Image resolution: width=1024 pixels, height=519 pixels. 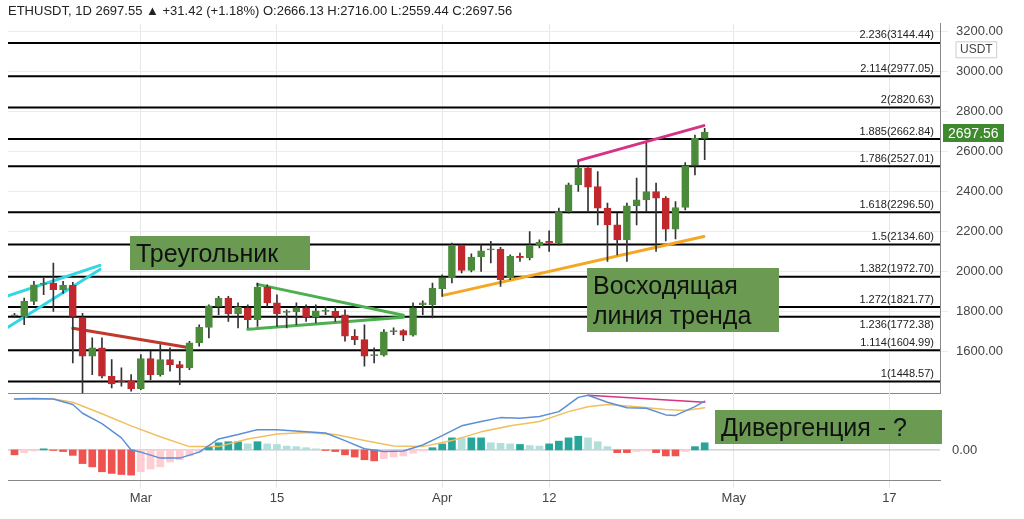 What do you see at coordinates (896, 203) in the screenshot?
I see `ref-line-label: 1.618(2296.50)` at bounding box center [896, 203].